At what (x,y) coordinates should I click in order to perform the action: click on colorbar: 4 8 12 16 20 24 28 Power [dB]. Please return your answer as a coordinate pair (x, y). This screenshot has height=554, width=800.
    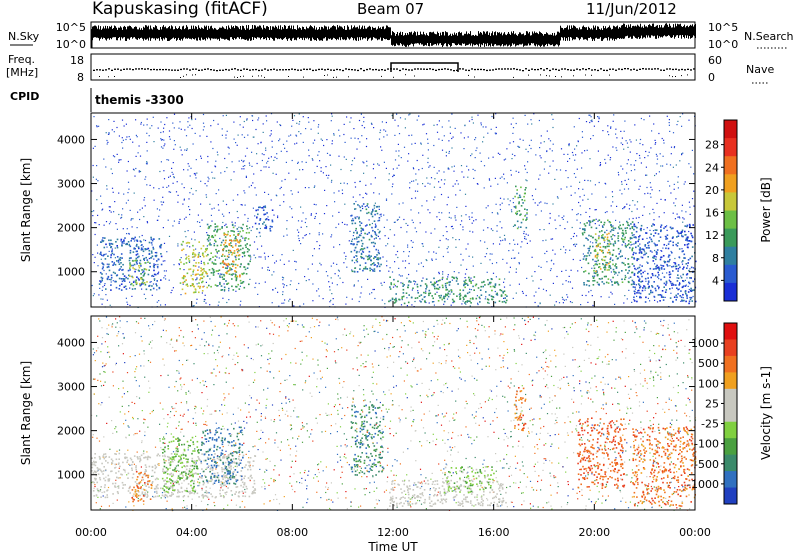
    Looking at the image, I should click on (739, 210).